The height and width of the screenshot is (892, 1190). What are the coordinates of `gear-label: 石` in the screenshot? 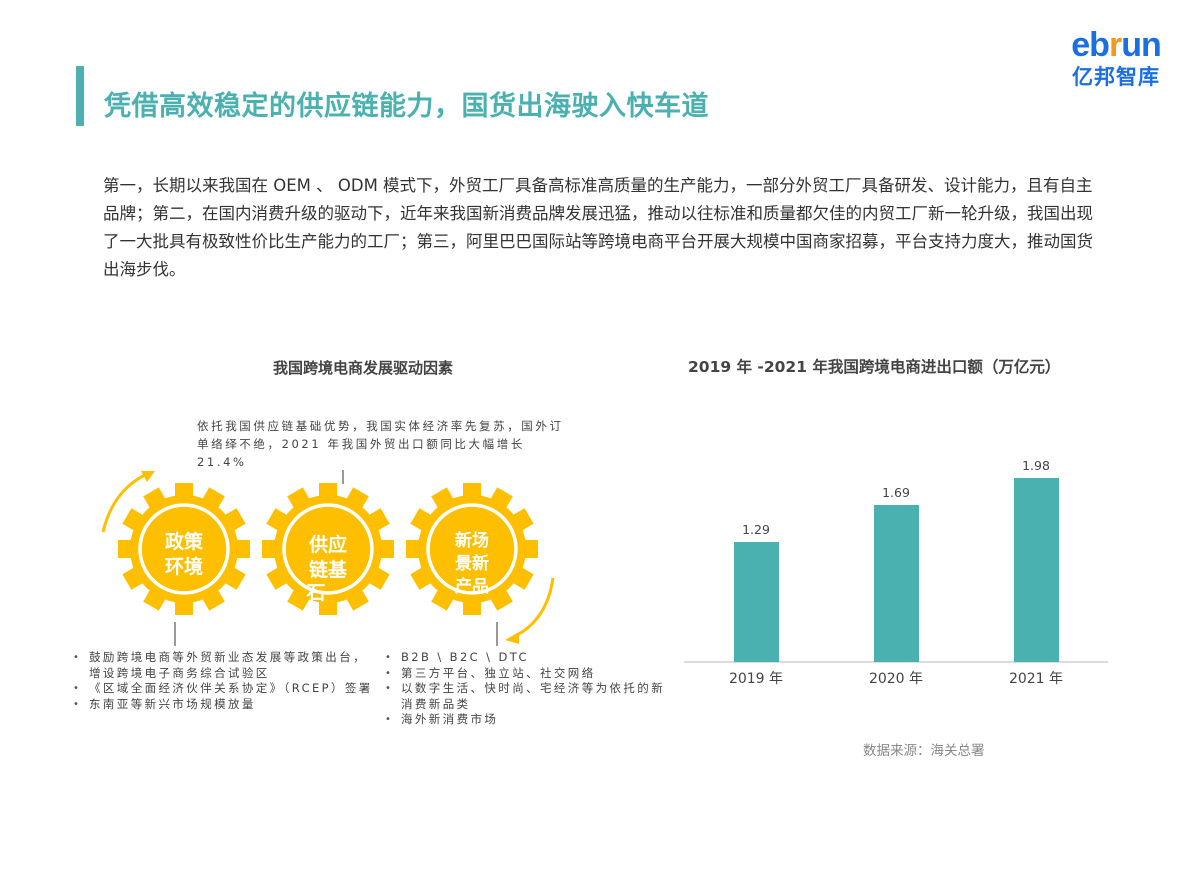 It's located at (315, 593).